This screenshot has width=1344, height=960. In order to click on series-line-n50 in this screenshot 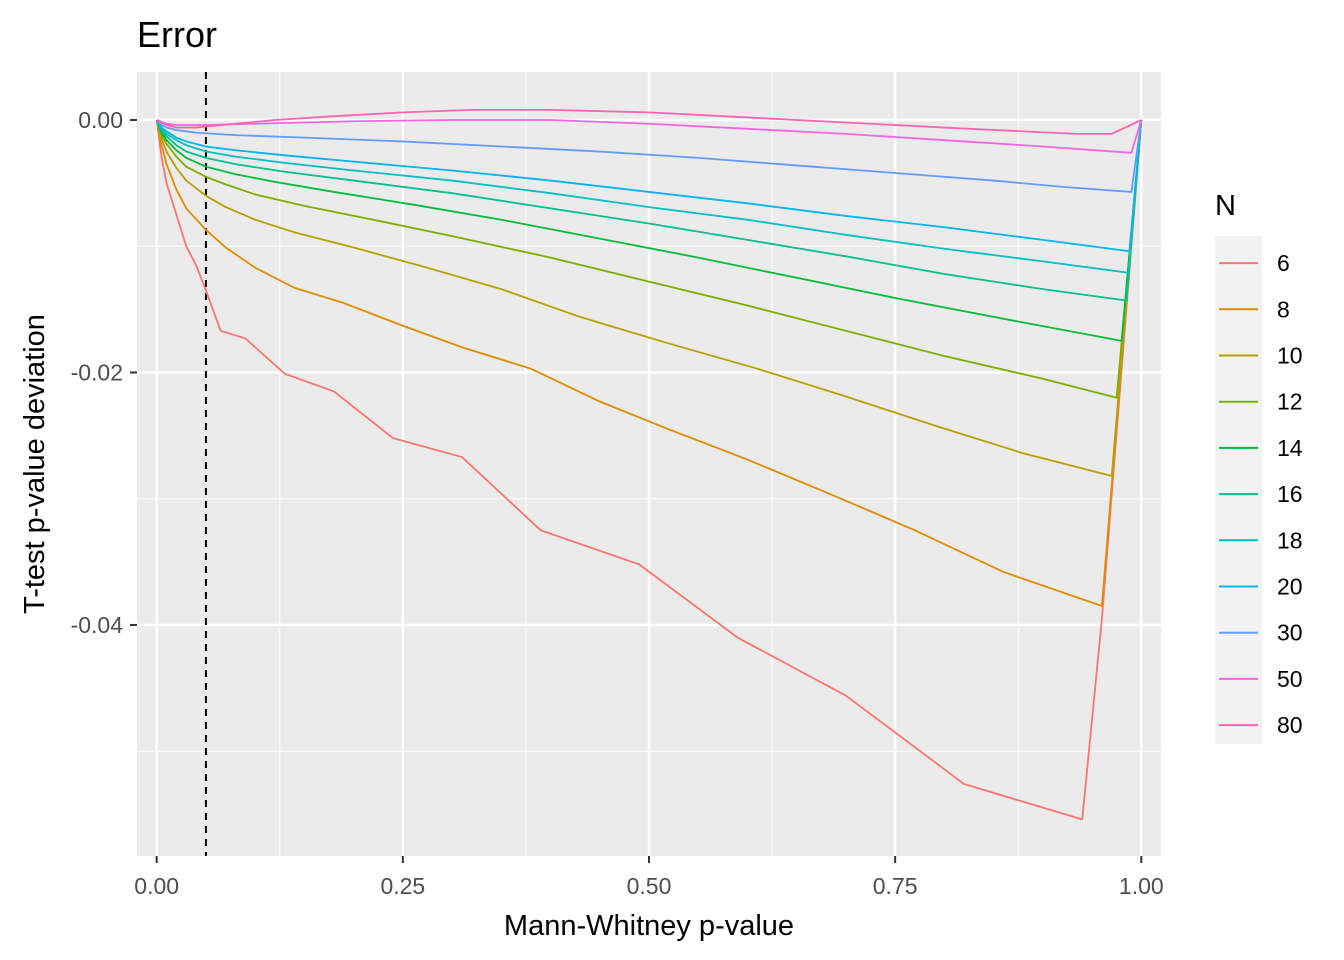, I will do `click(649, 136)`.